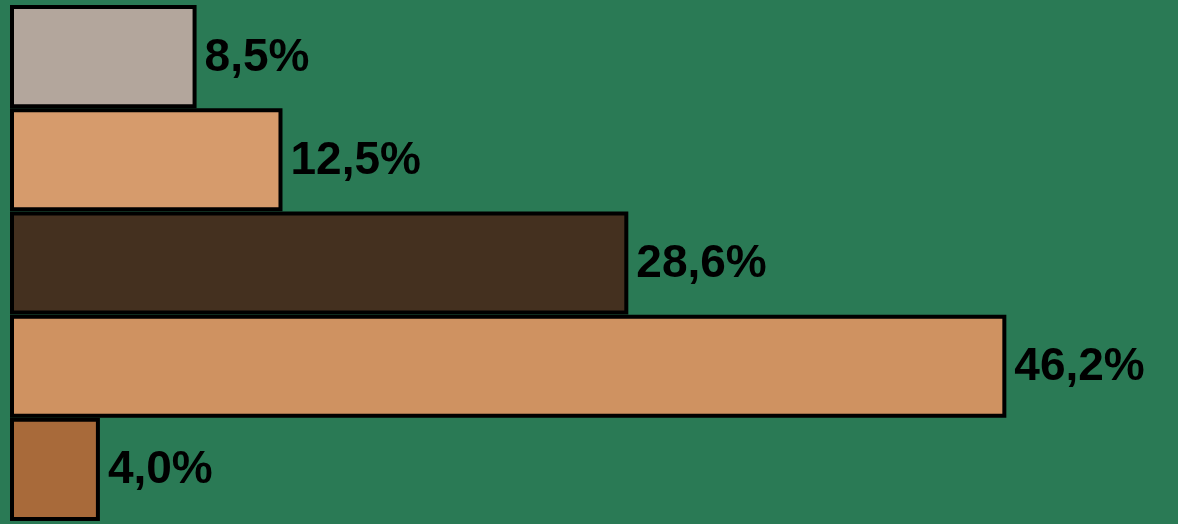  What do you see at coordinates (1079, 364) in the screenshot?
I see `data-label: 46,2%` at bounding box center [1079, 364].